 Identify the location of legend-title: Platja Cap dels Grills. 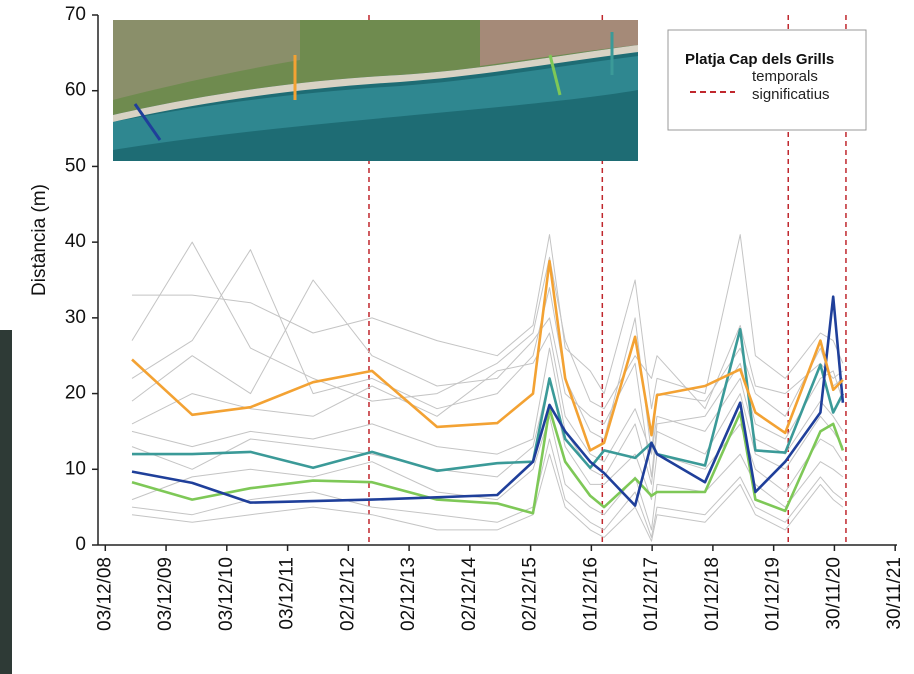
(759, 59).